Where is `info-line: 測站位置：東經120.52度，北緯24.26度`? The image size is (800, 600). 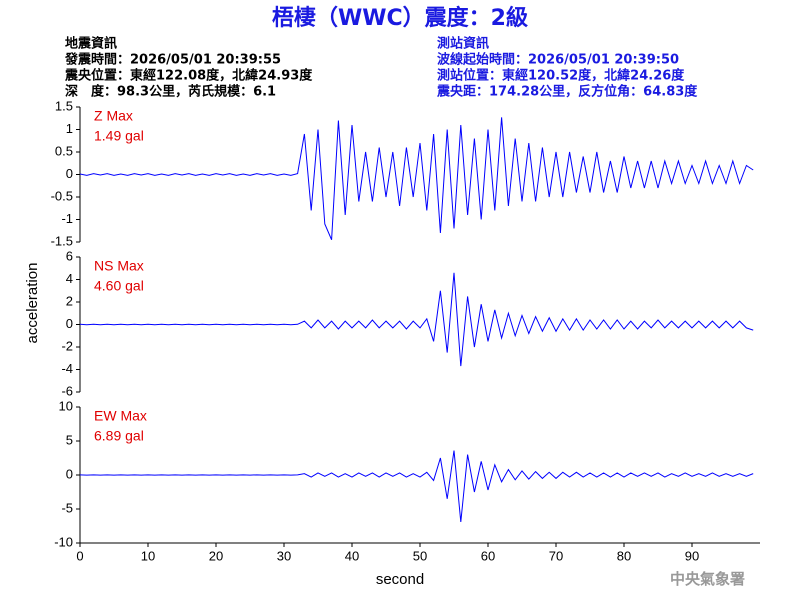
info-line: 測站位置：東經120.52度，北緯24.26度 is located at coordinates (561, 76).